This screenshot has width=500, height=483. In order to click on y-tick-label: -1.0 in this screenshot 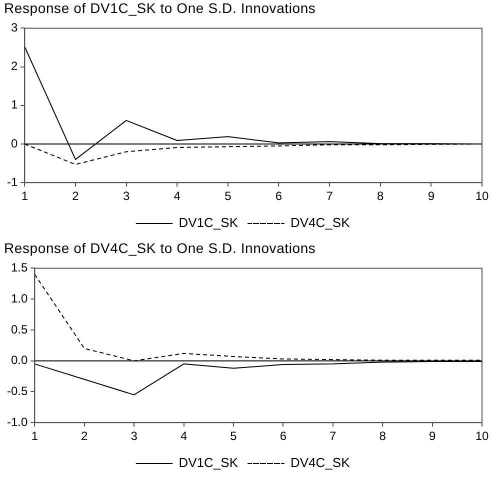, I will do `click(17, 421)`.